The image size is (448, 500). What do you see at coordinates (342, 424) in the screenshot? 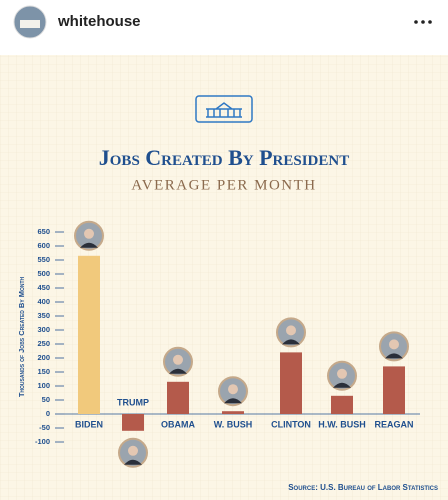
I see `x-tick-label: H.W. BUSH` at bounding box center [342, 424].